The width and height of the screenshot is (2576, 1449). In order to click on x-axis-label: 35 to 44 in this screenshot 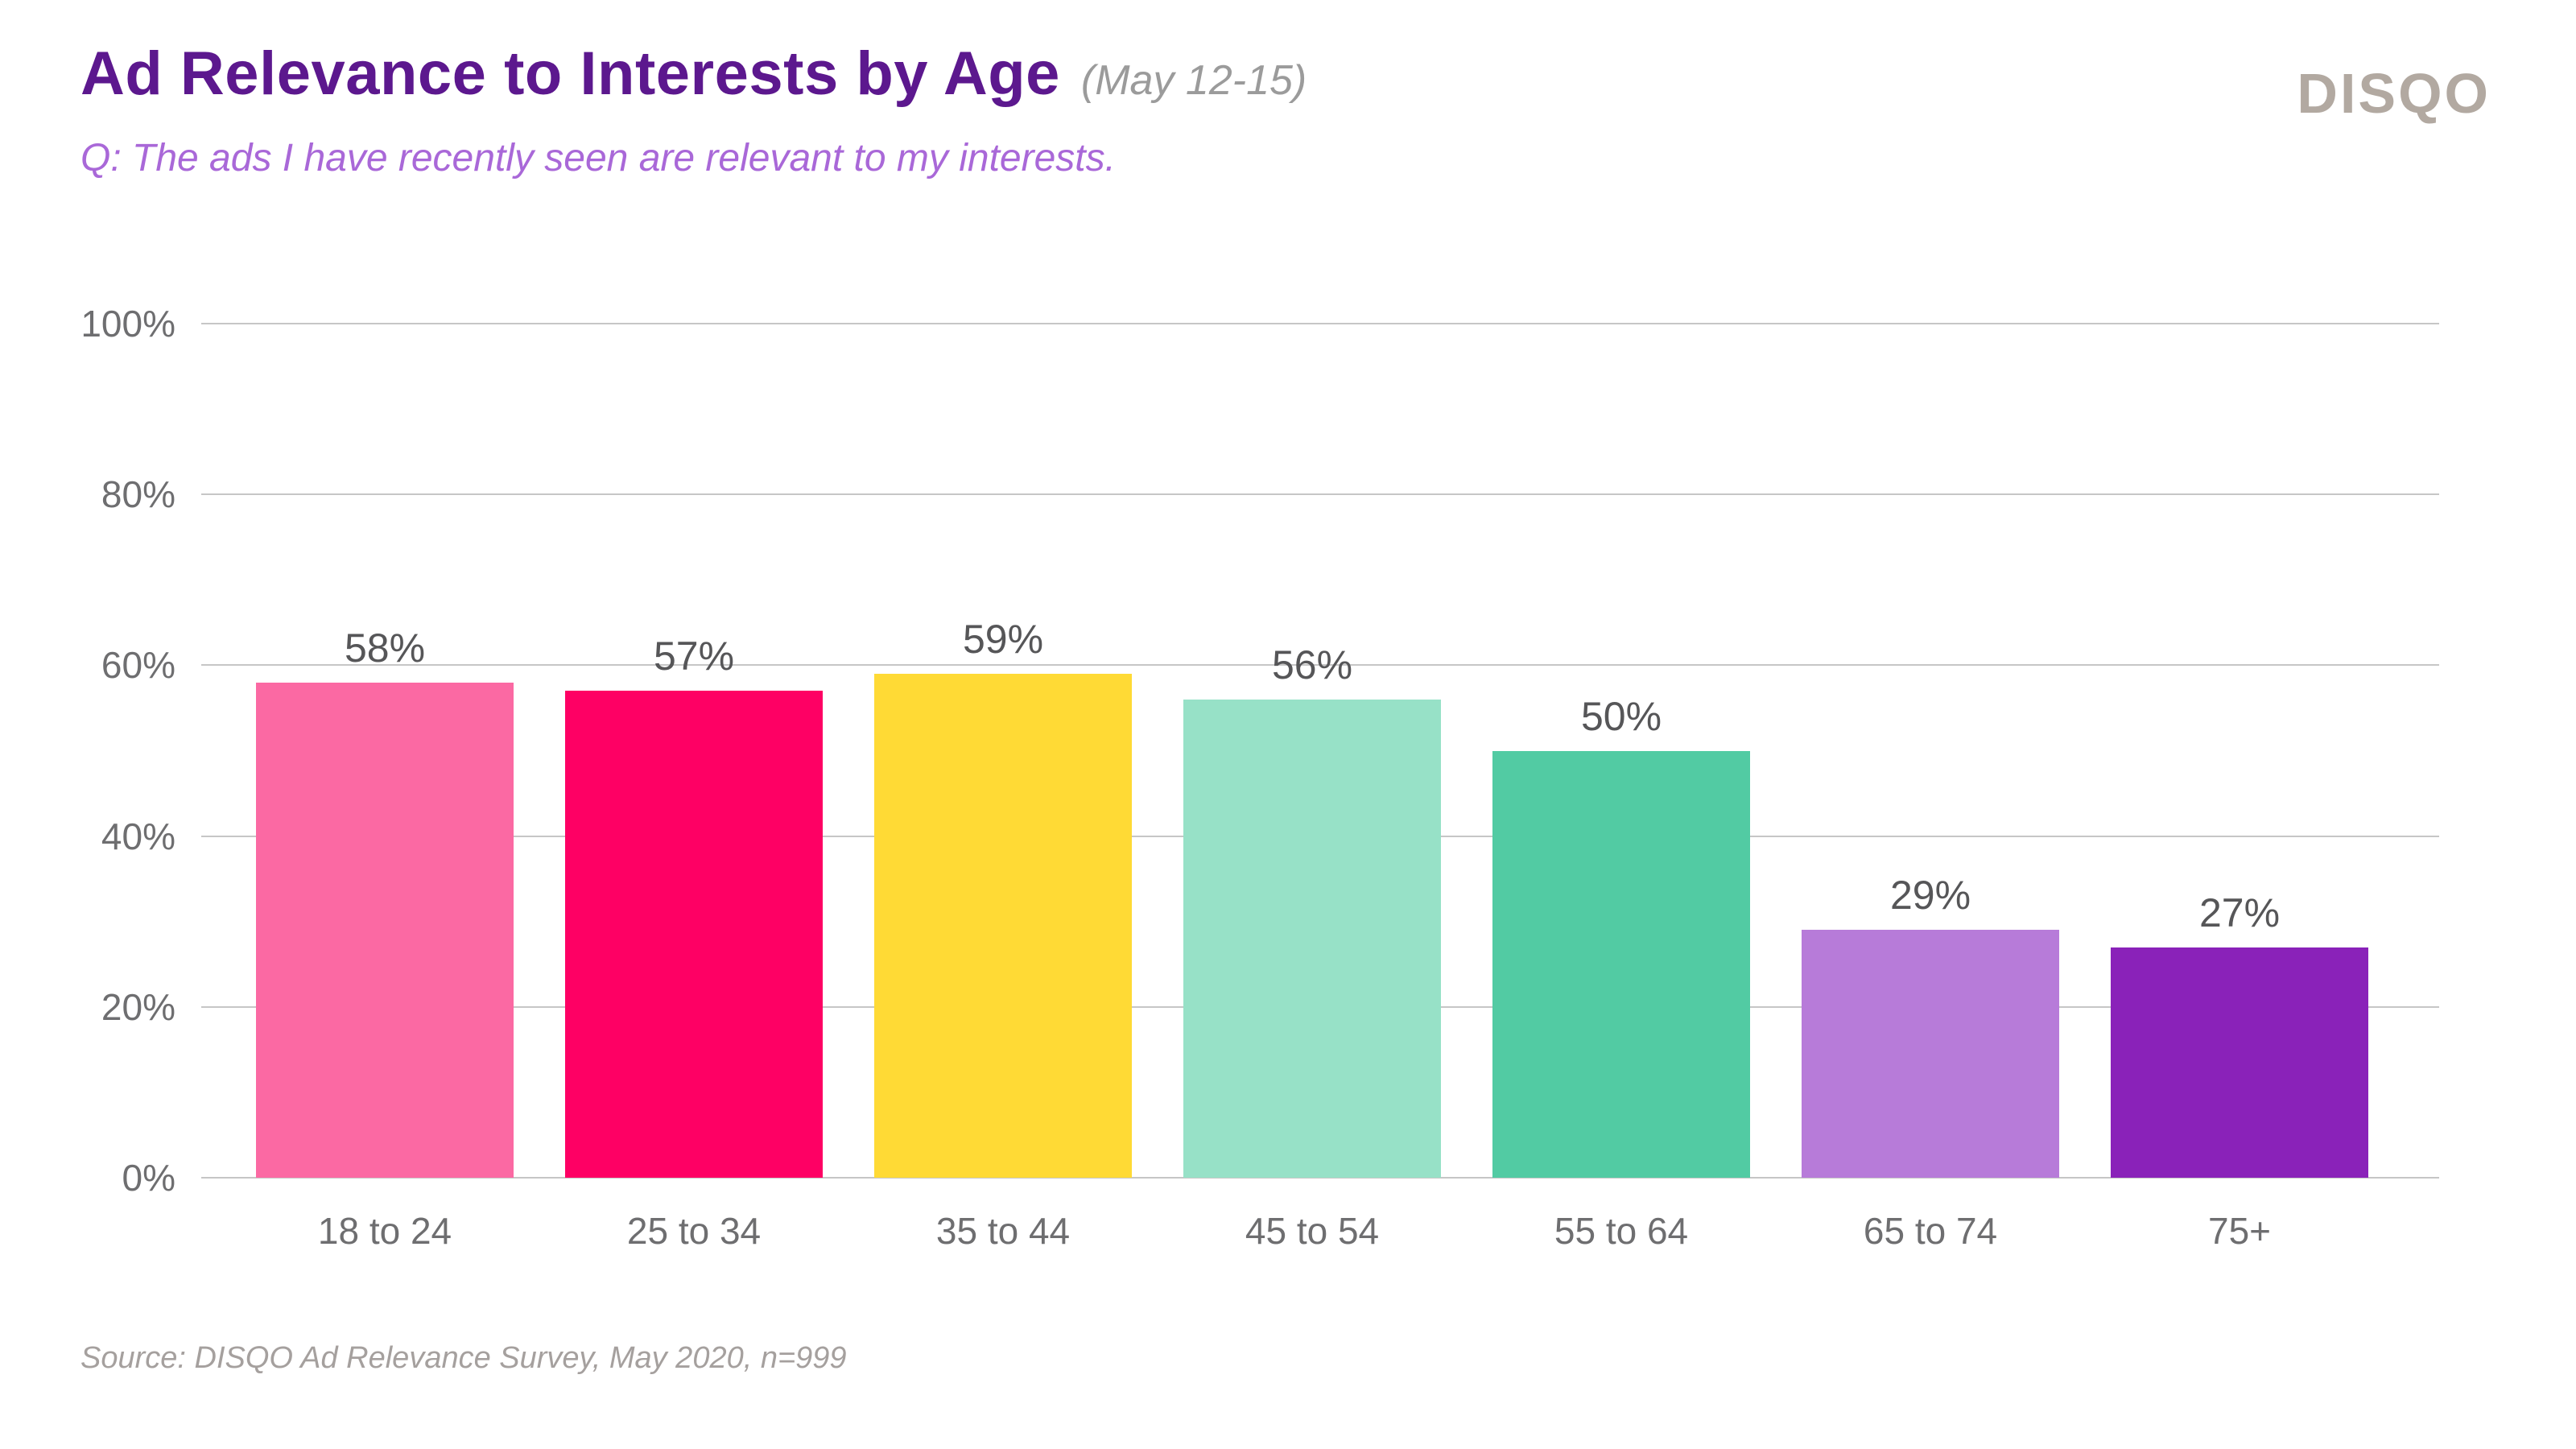, I will do `click(1003, 1231)`.